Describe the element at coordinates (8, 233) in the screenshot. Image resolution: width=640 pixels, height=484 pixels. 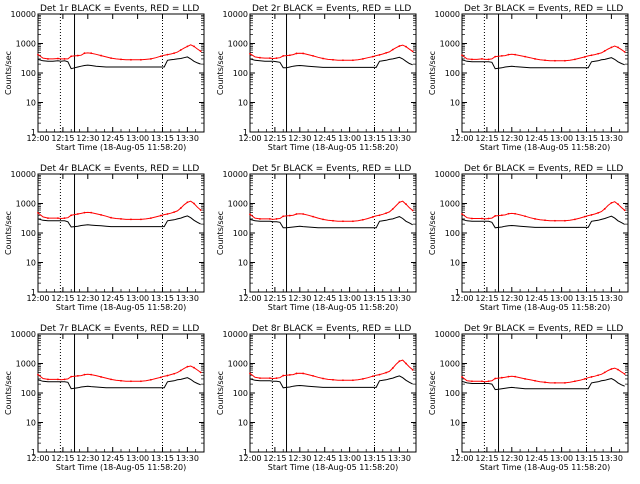
I see `y-axis-label: Counts/sec` at that location.